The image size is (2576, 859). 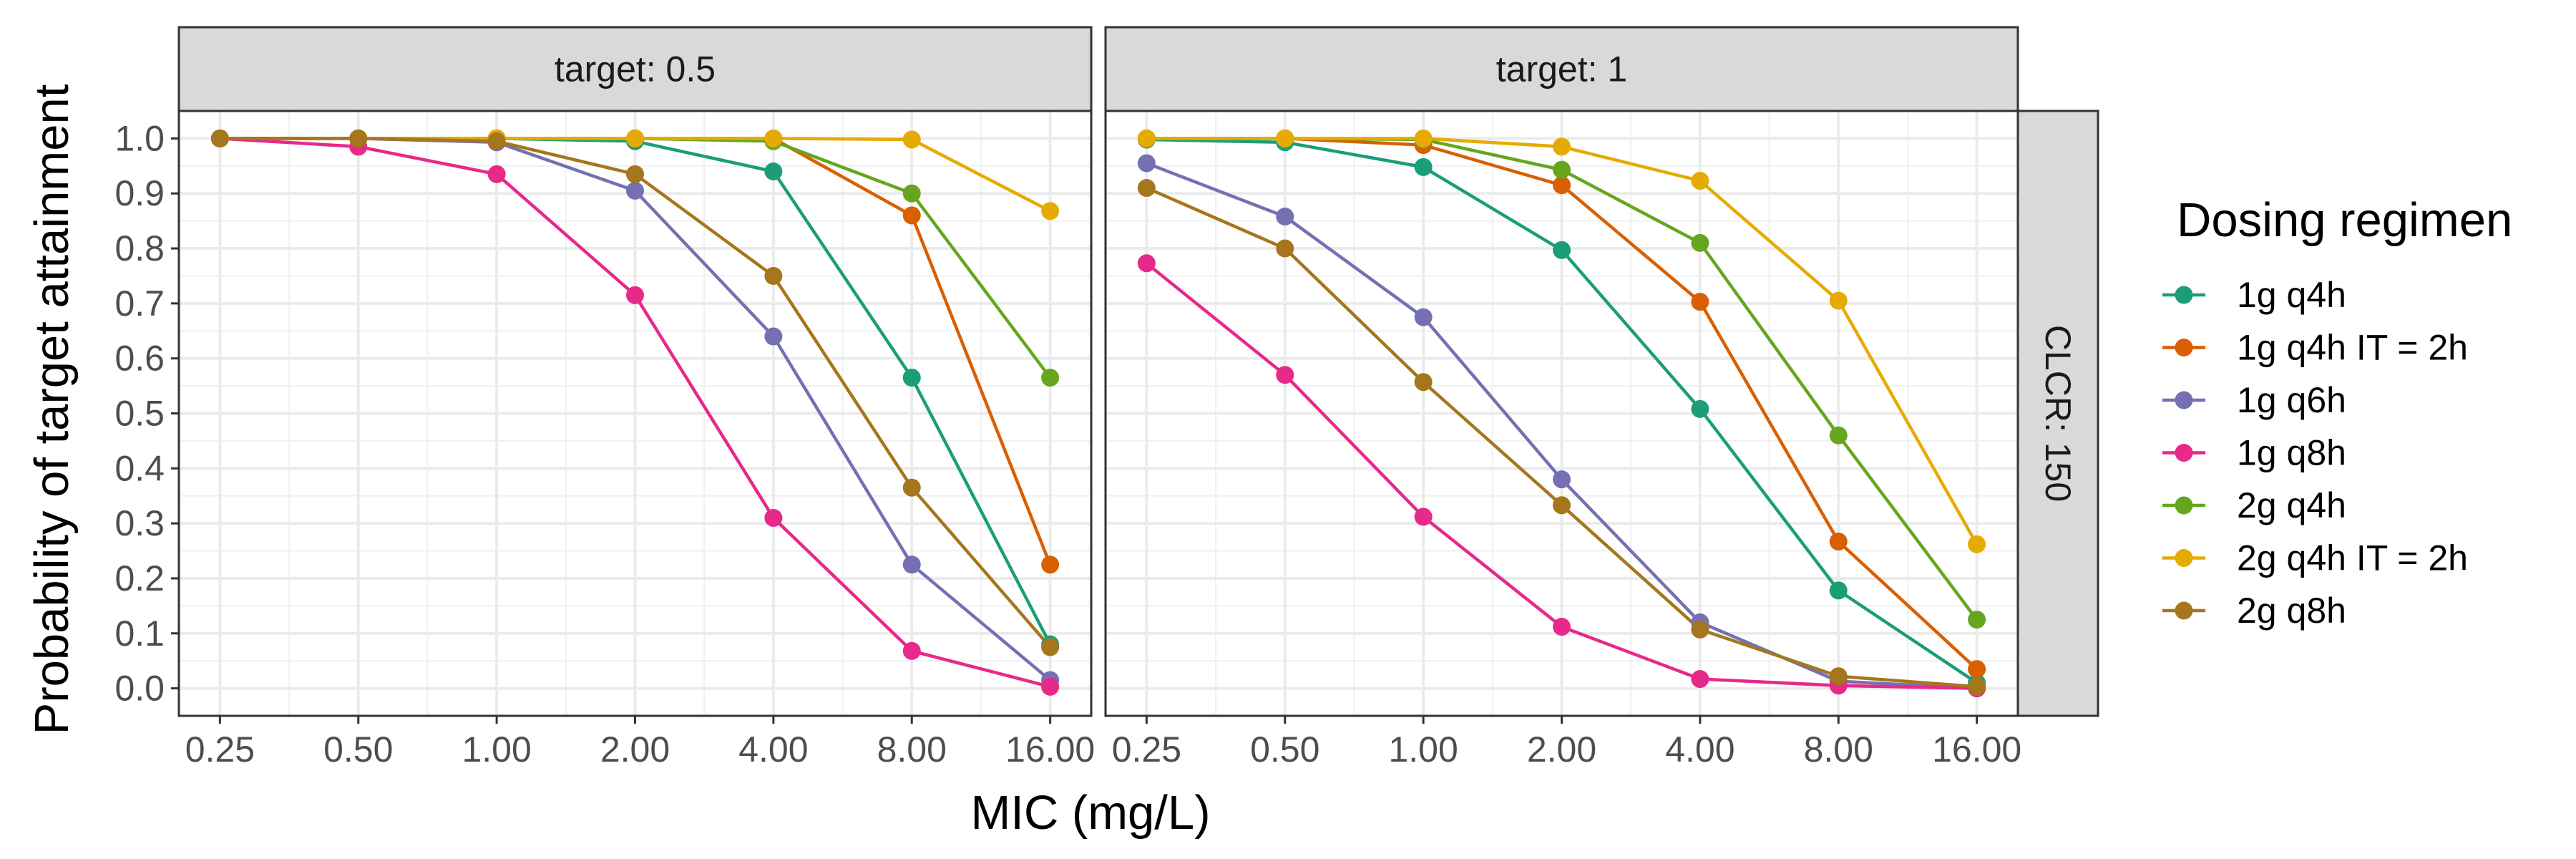 What do you see at coordinates (2291, 295) in the screenshot?
I see `legend-label: 1g q4h` at bounding box center [2291, 295].